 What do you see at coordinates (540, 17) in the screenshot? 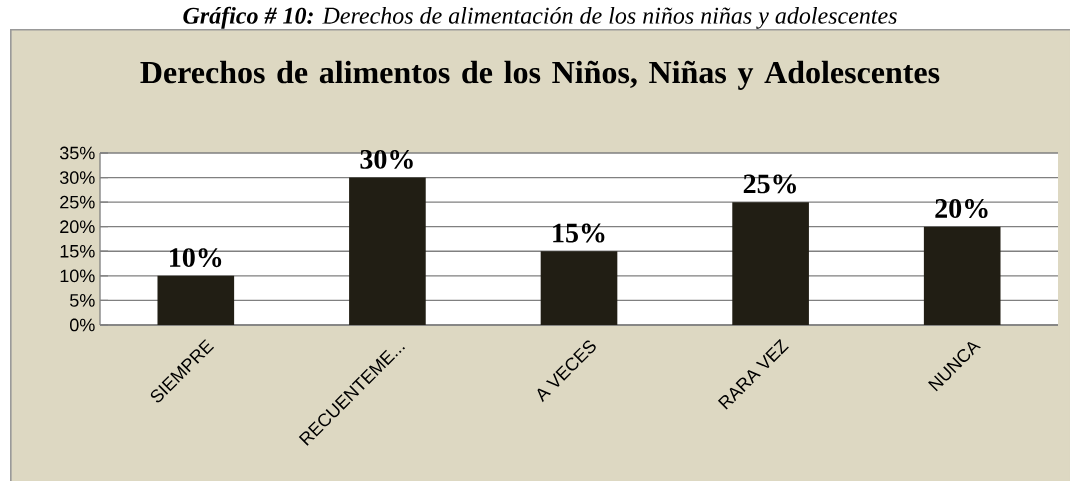
I see `text: Gráfico # 10: Derechos de alimentación de los niños niñas y adolescentes` at bounding box center [540, 17].